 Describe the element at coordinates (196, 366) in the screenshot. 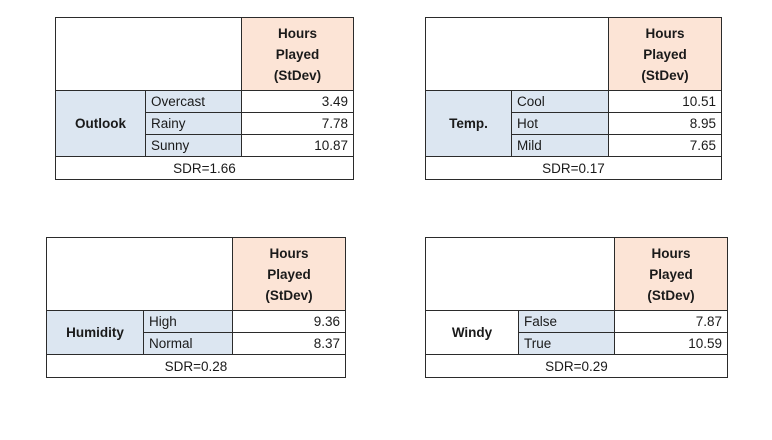

I see `sdr-cell: SDR=0.28` at that location.